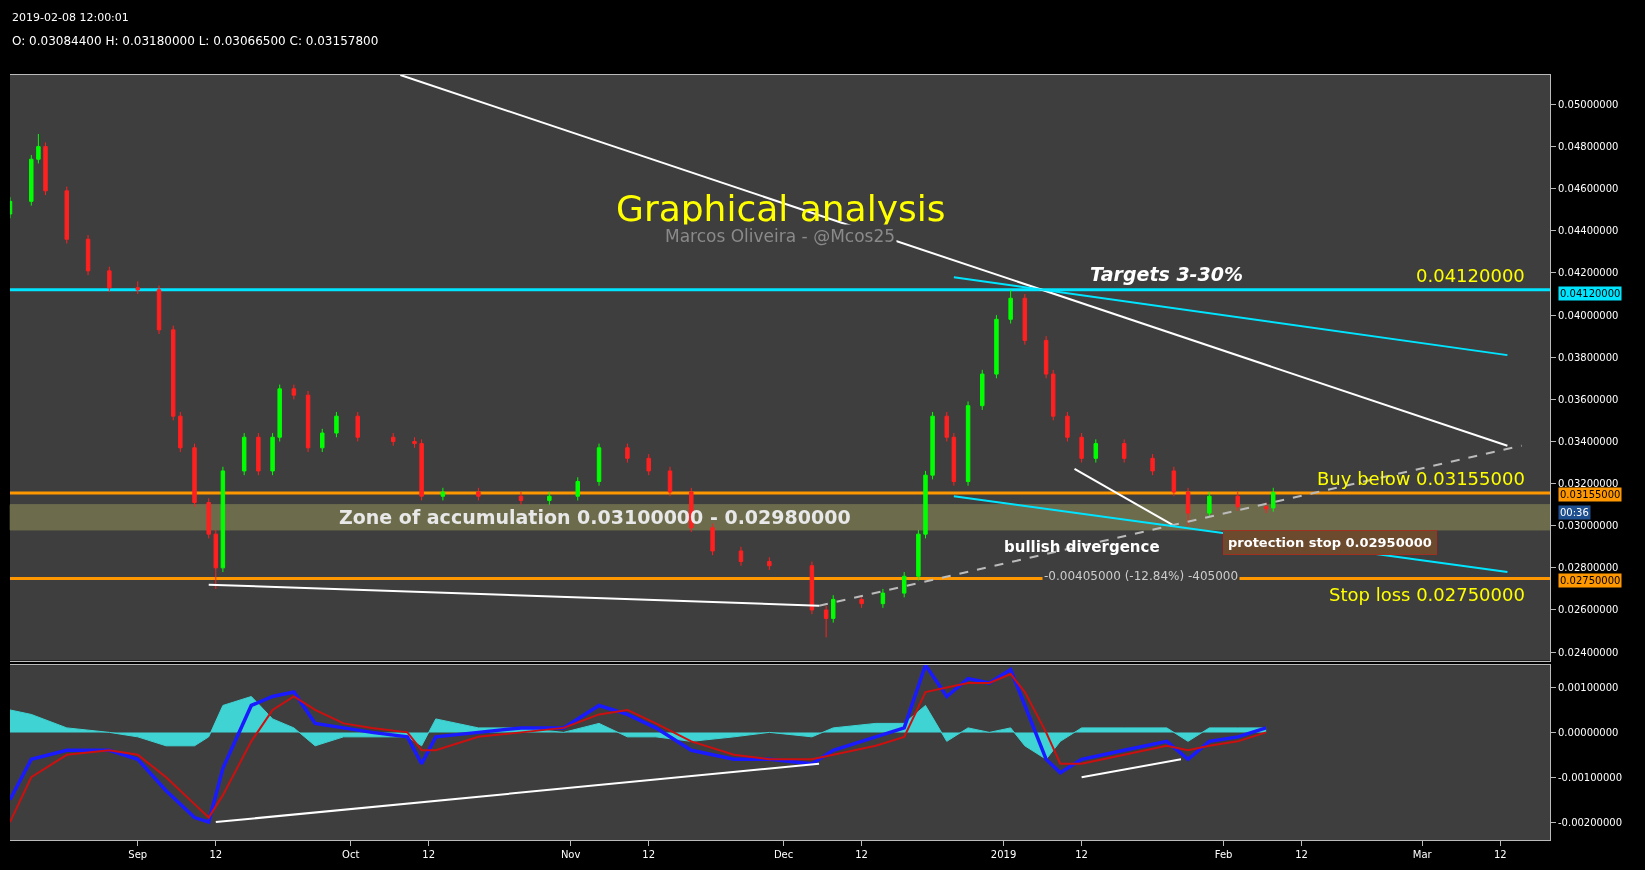  I want to click on text: 00:36, so click(1574, 512).